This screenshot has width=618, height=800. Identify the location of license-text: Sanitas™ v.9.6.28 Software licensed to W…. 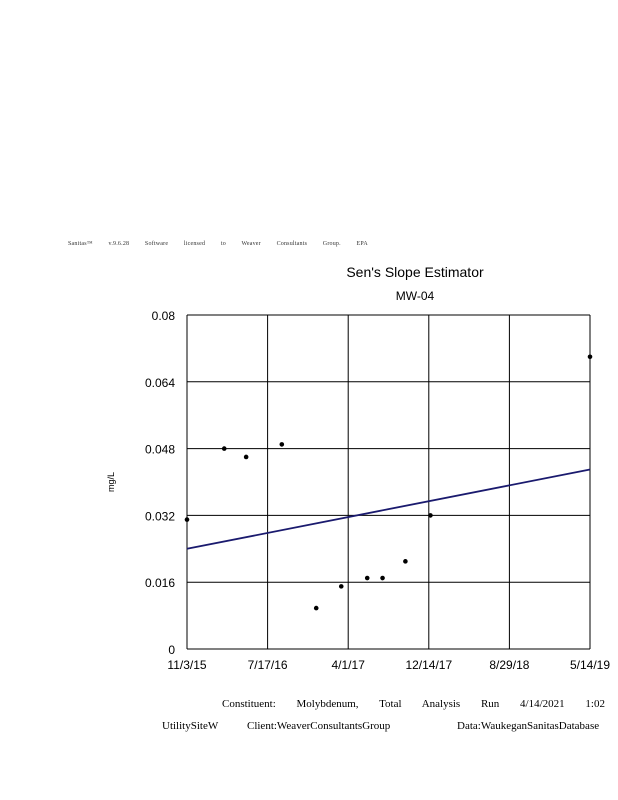
(218, 244).